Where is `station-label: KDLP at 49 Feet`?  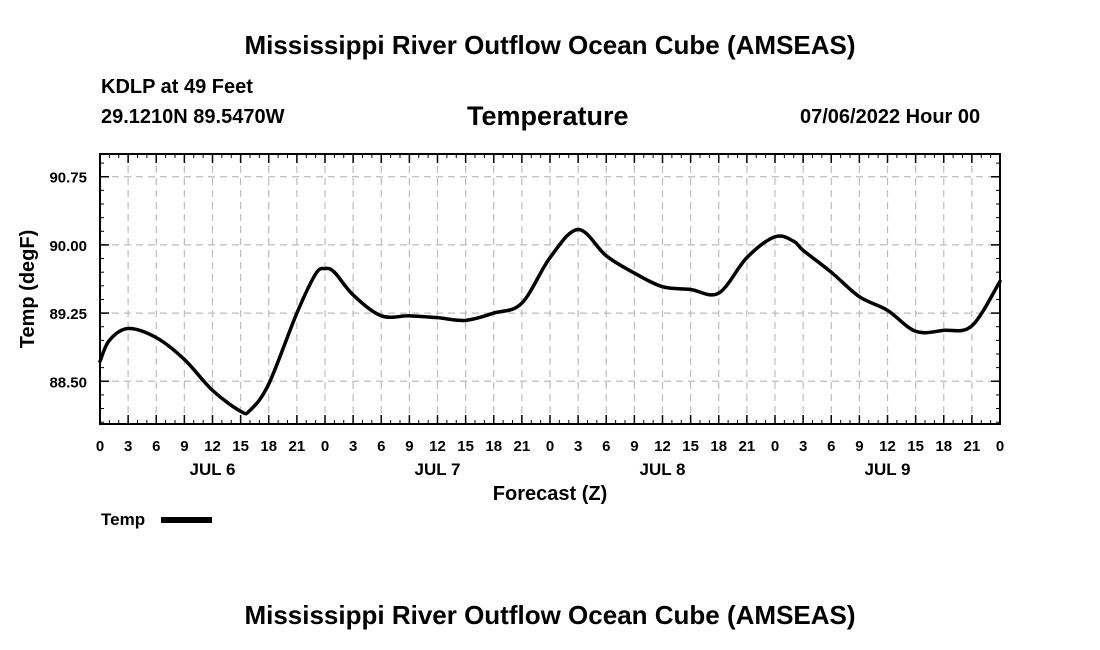 station-label: KDLP at 49 Feet is located at coordinates (177, 87).